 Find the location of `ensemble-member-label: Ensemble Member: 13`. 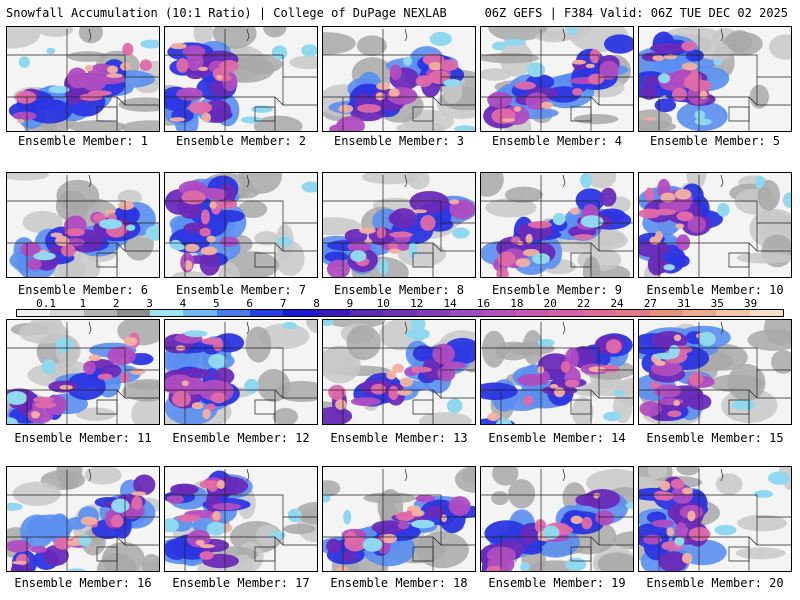

ensemble-member-label: Ensemble Member: 13 is located at coordinates (399, 438).